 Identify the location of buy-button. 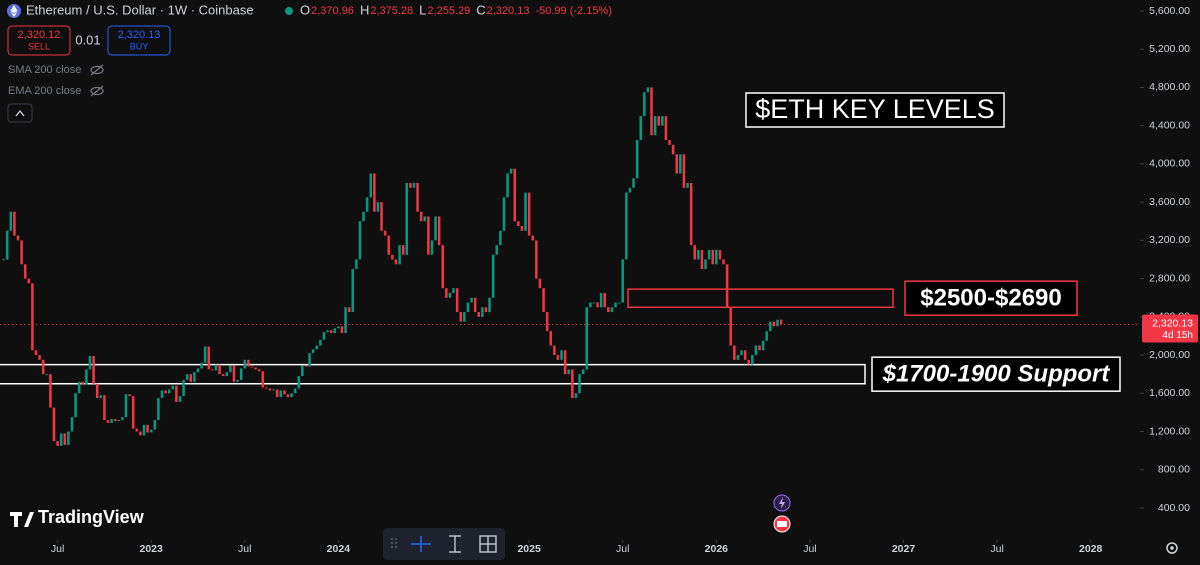
(139, 40).